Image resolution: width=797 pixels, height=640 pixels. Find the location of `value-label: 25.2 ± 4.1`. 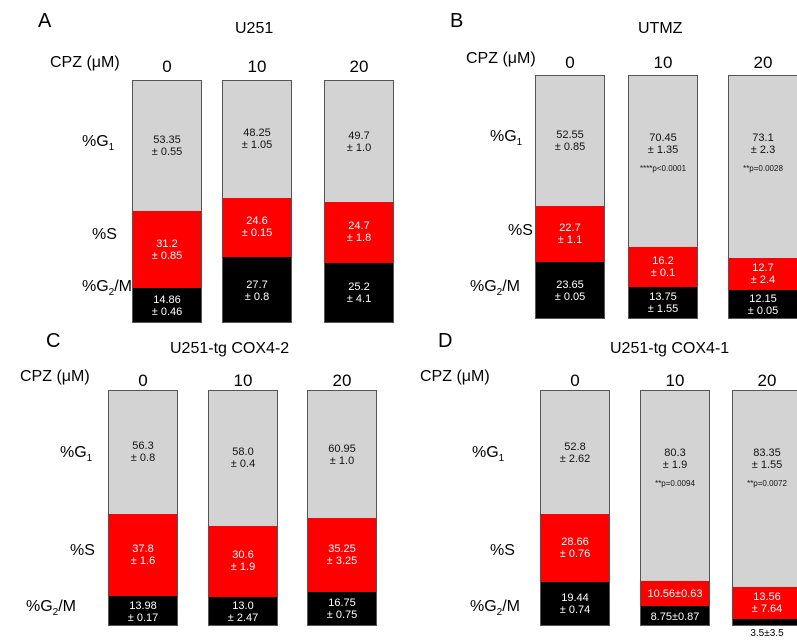

value-label: 25.2 ± 4.1 is located at coordinates (359, 293).